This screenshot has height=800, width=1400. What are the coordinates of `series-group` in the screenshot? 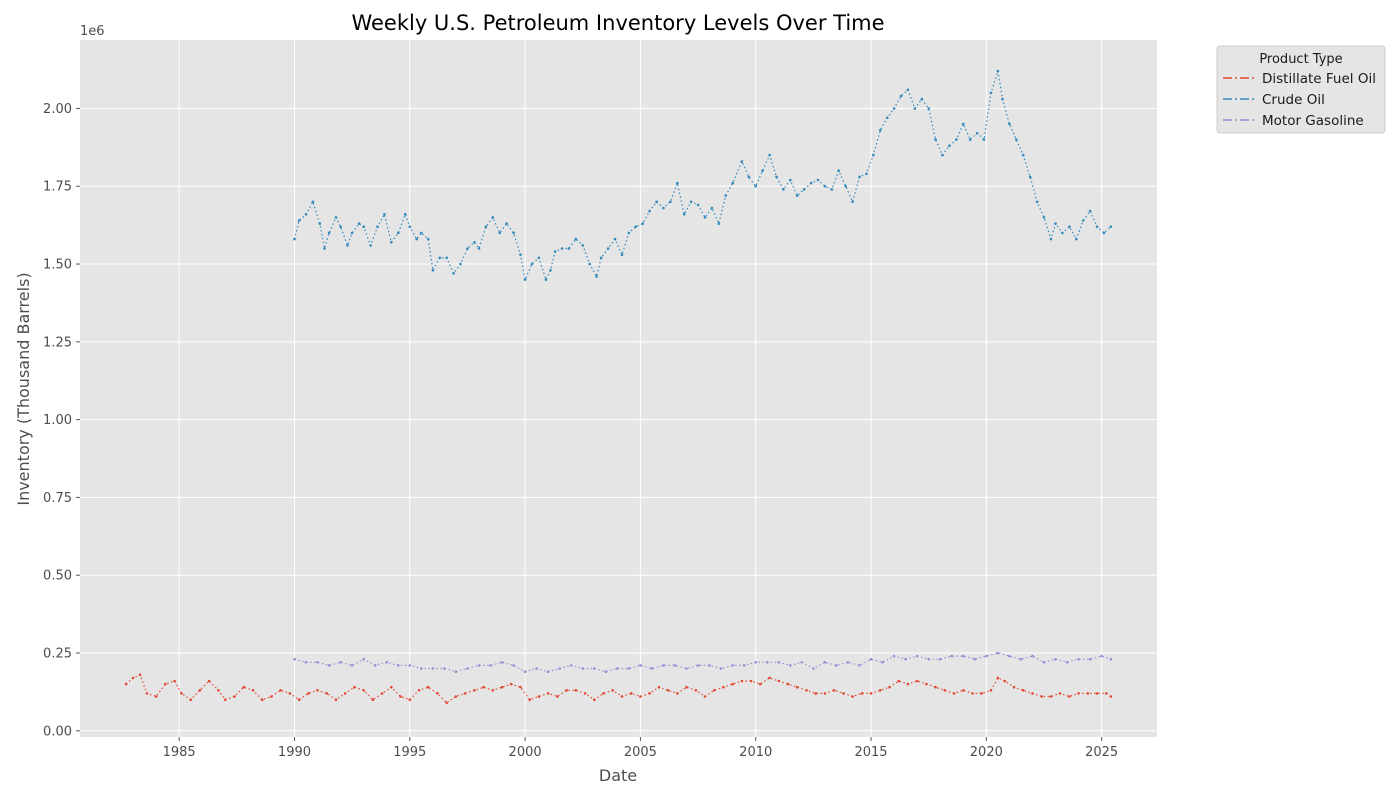 It's located at (618, 689).